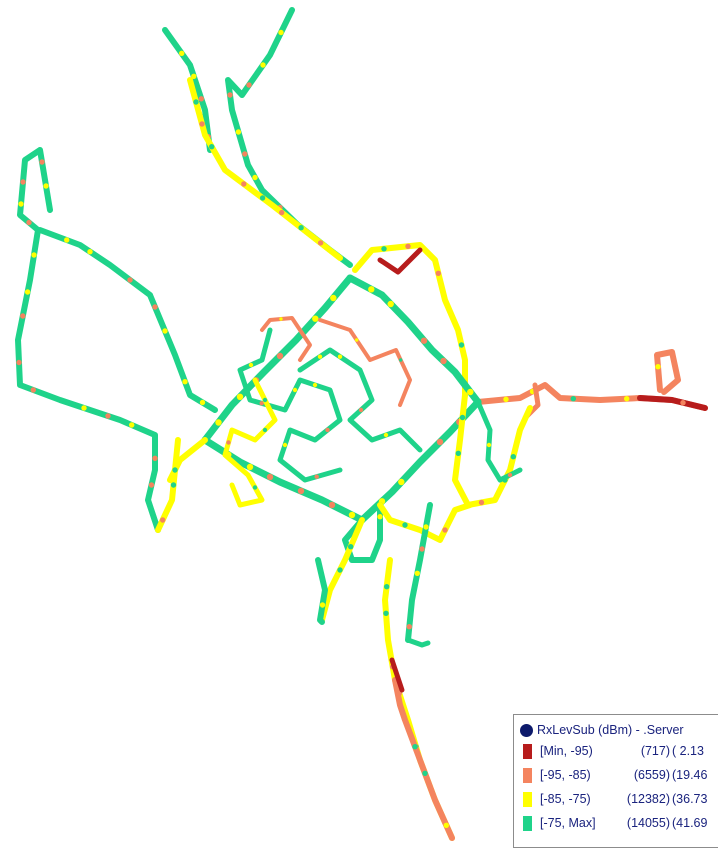  I want to click on legend-range: [Min, -95), so click(566, 751).